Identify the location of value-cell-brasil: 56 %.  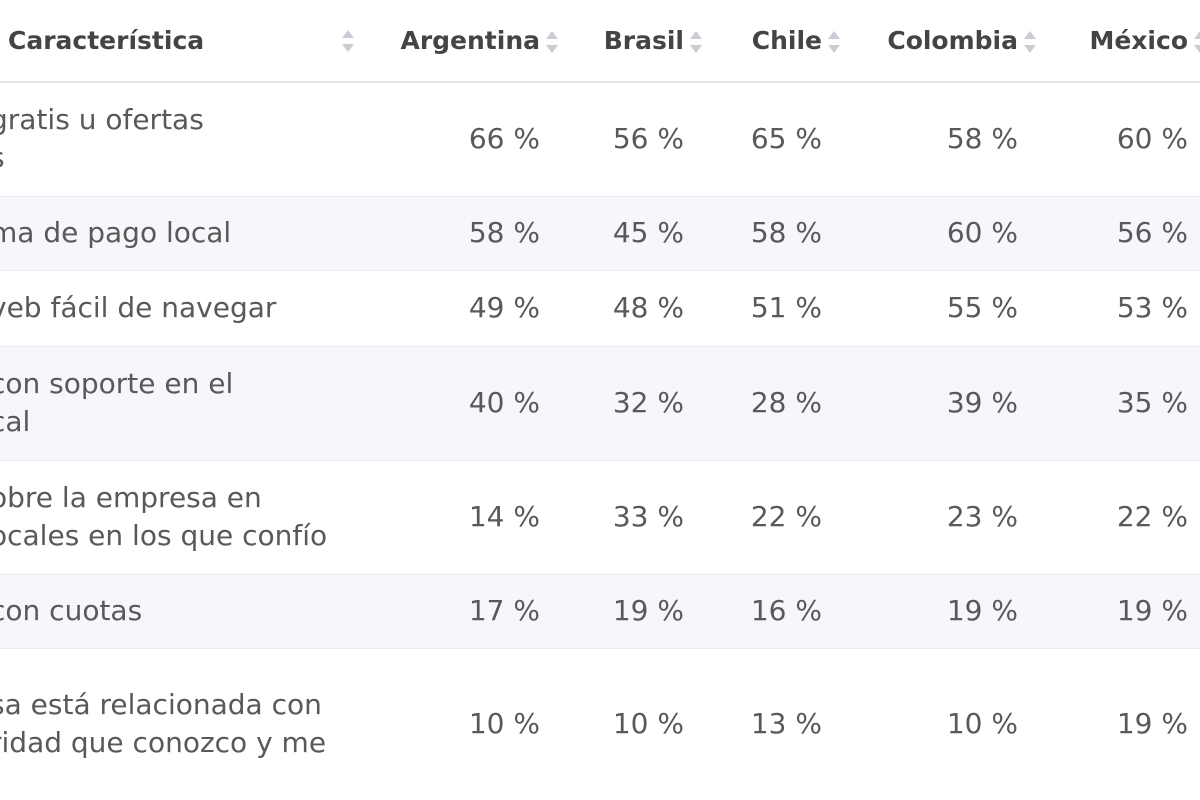
(634, 139).